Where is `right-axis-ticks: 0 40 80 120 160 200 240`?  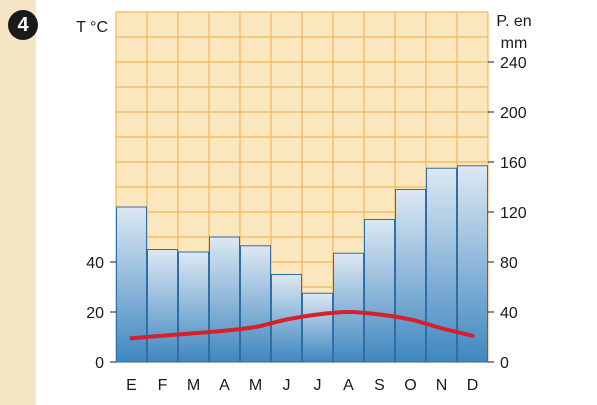 right-axis-ticks: 0 40 80 120 160 200 240 is located at coordinates (507, 213).